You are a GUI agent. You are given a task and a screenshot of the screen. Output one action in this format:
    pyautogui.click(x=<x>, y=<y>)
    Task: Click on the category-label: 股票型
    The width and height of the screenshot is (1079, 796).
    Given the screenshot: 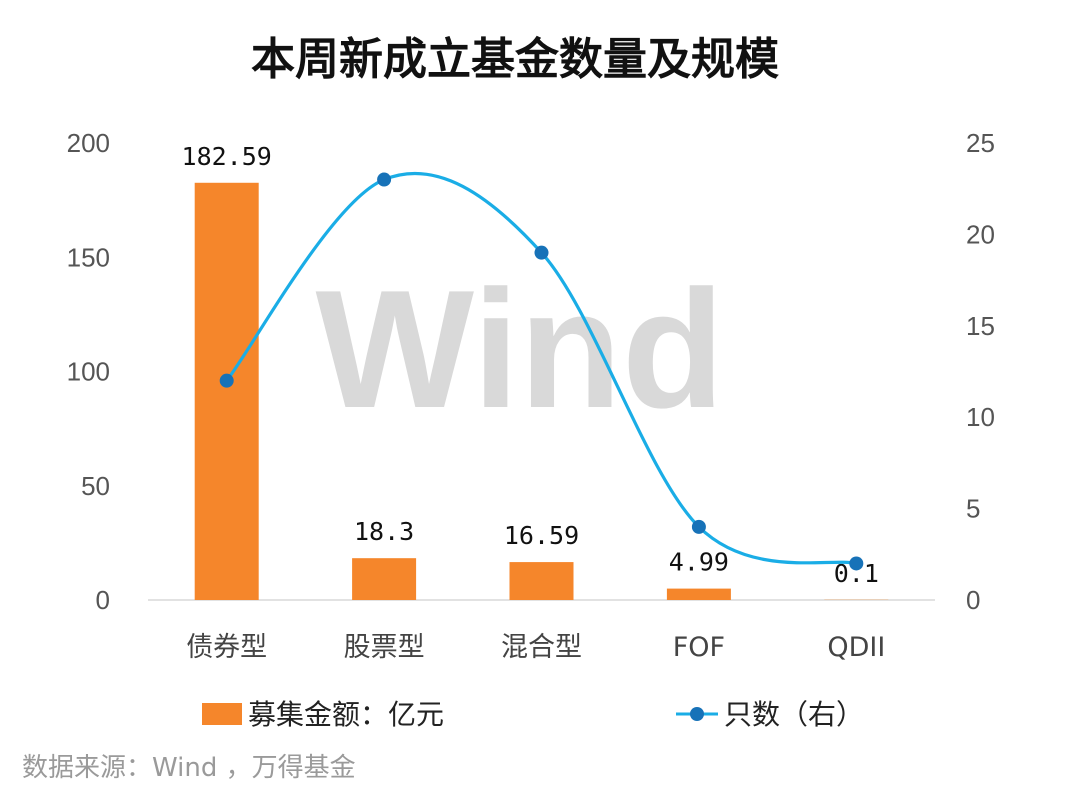 What is the action you would take?
    pyautogui.click(x=384, y=647)
    